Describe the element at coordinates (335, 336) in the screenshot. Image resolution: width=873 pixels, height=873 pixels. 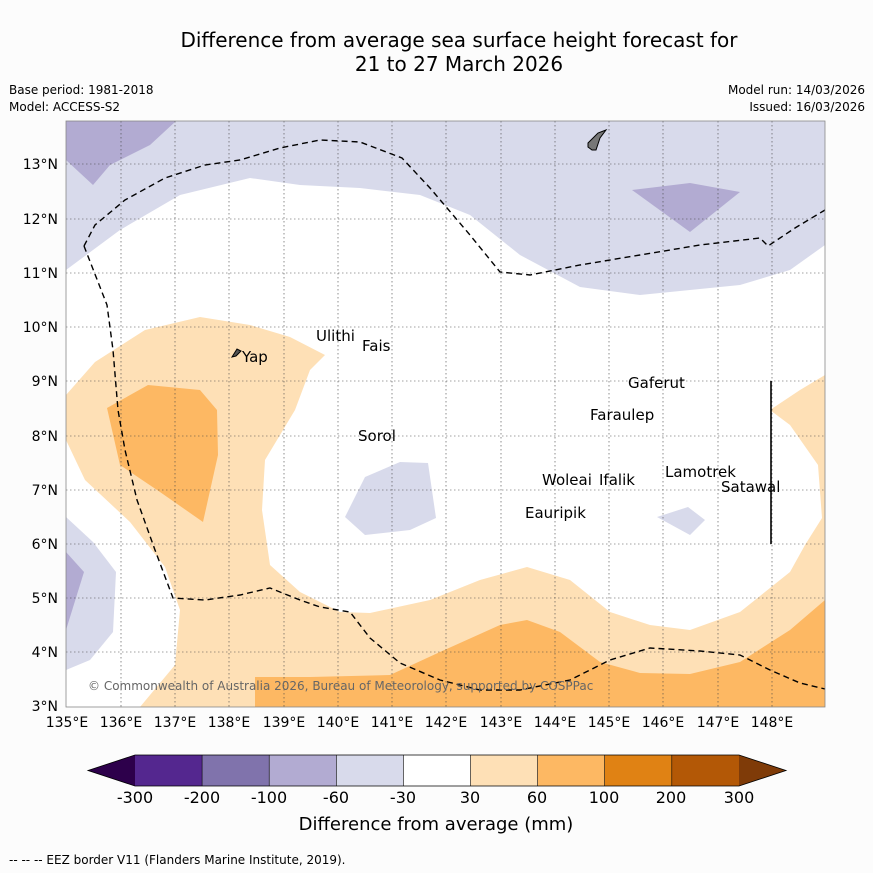
I see `place-label-ulithi: Ulithi` at that location.